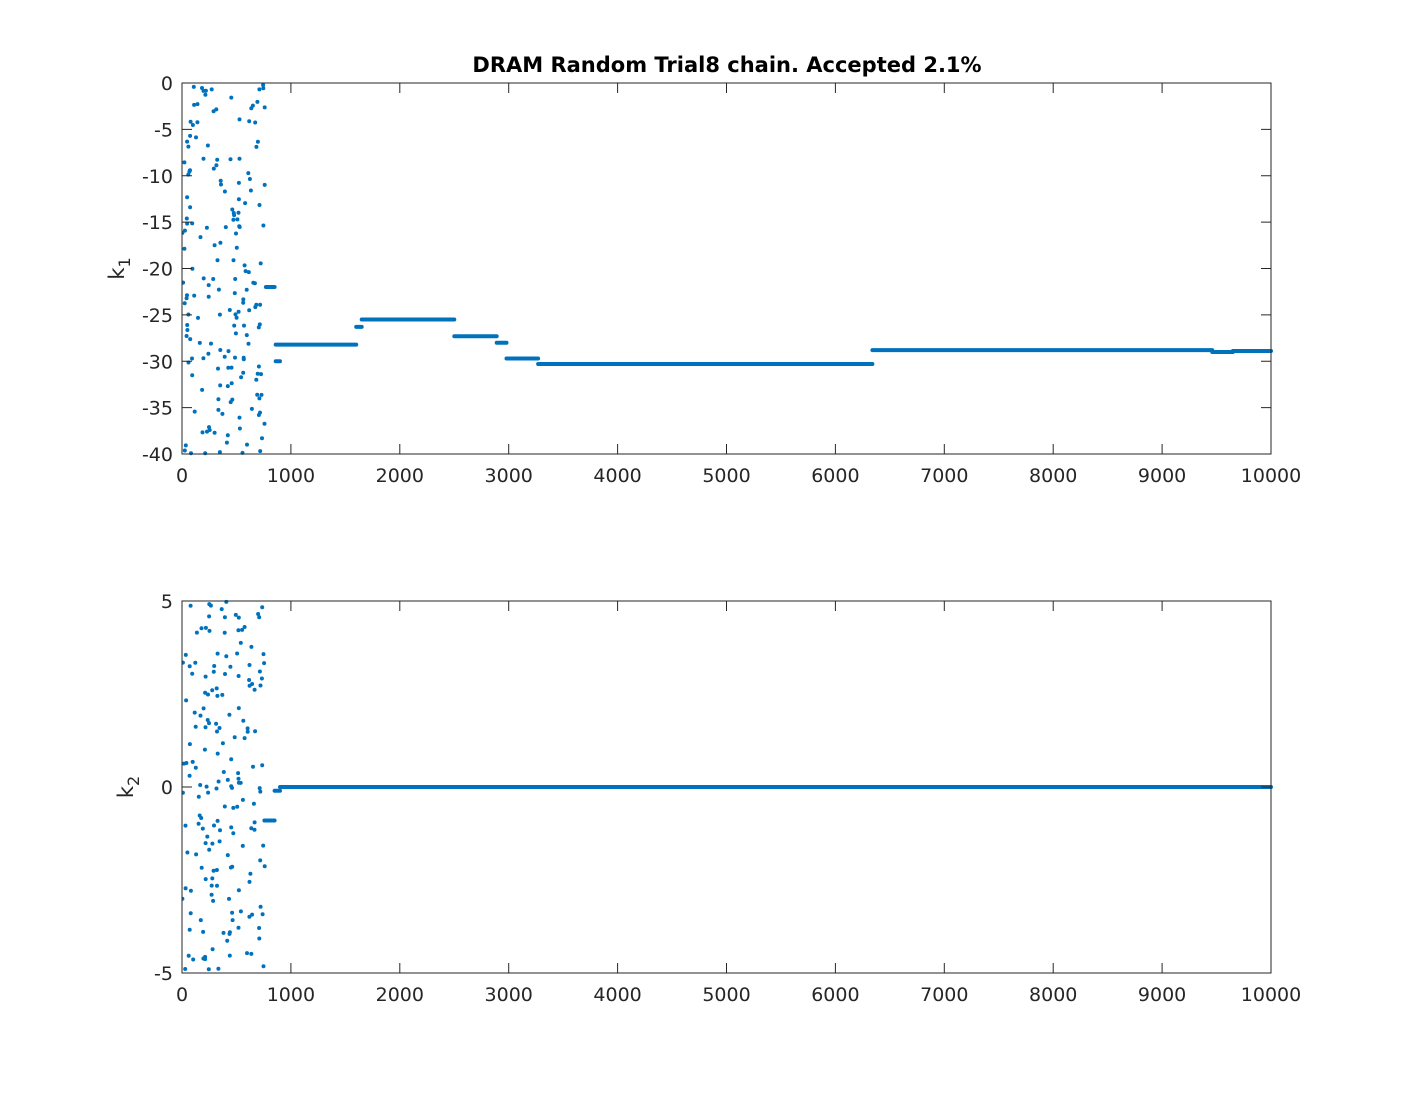  I want to click on x-tick-label: 9000, so click(1162, 995).